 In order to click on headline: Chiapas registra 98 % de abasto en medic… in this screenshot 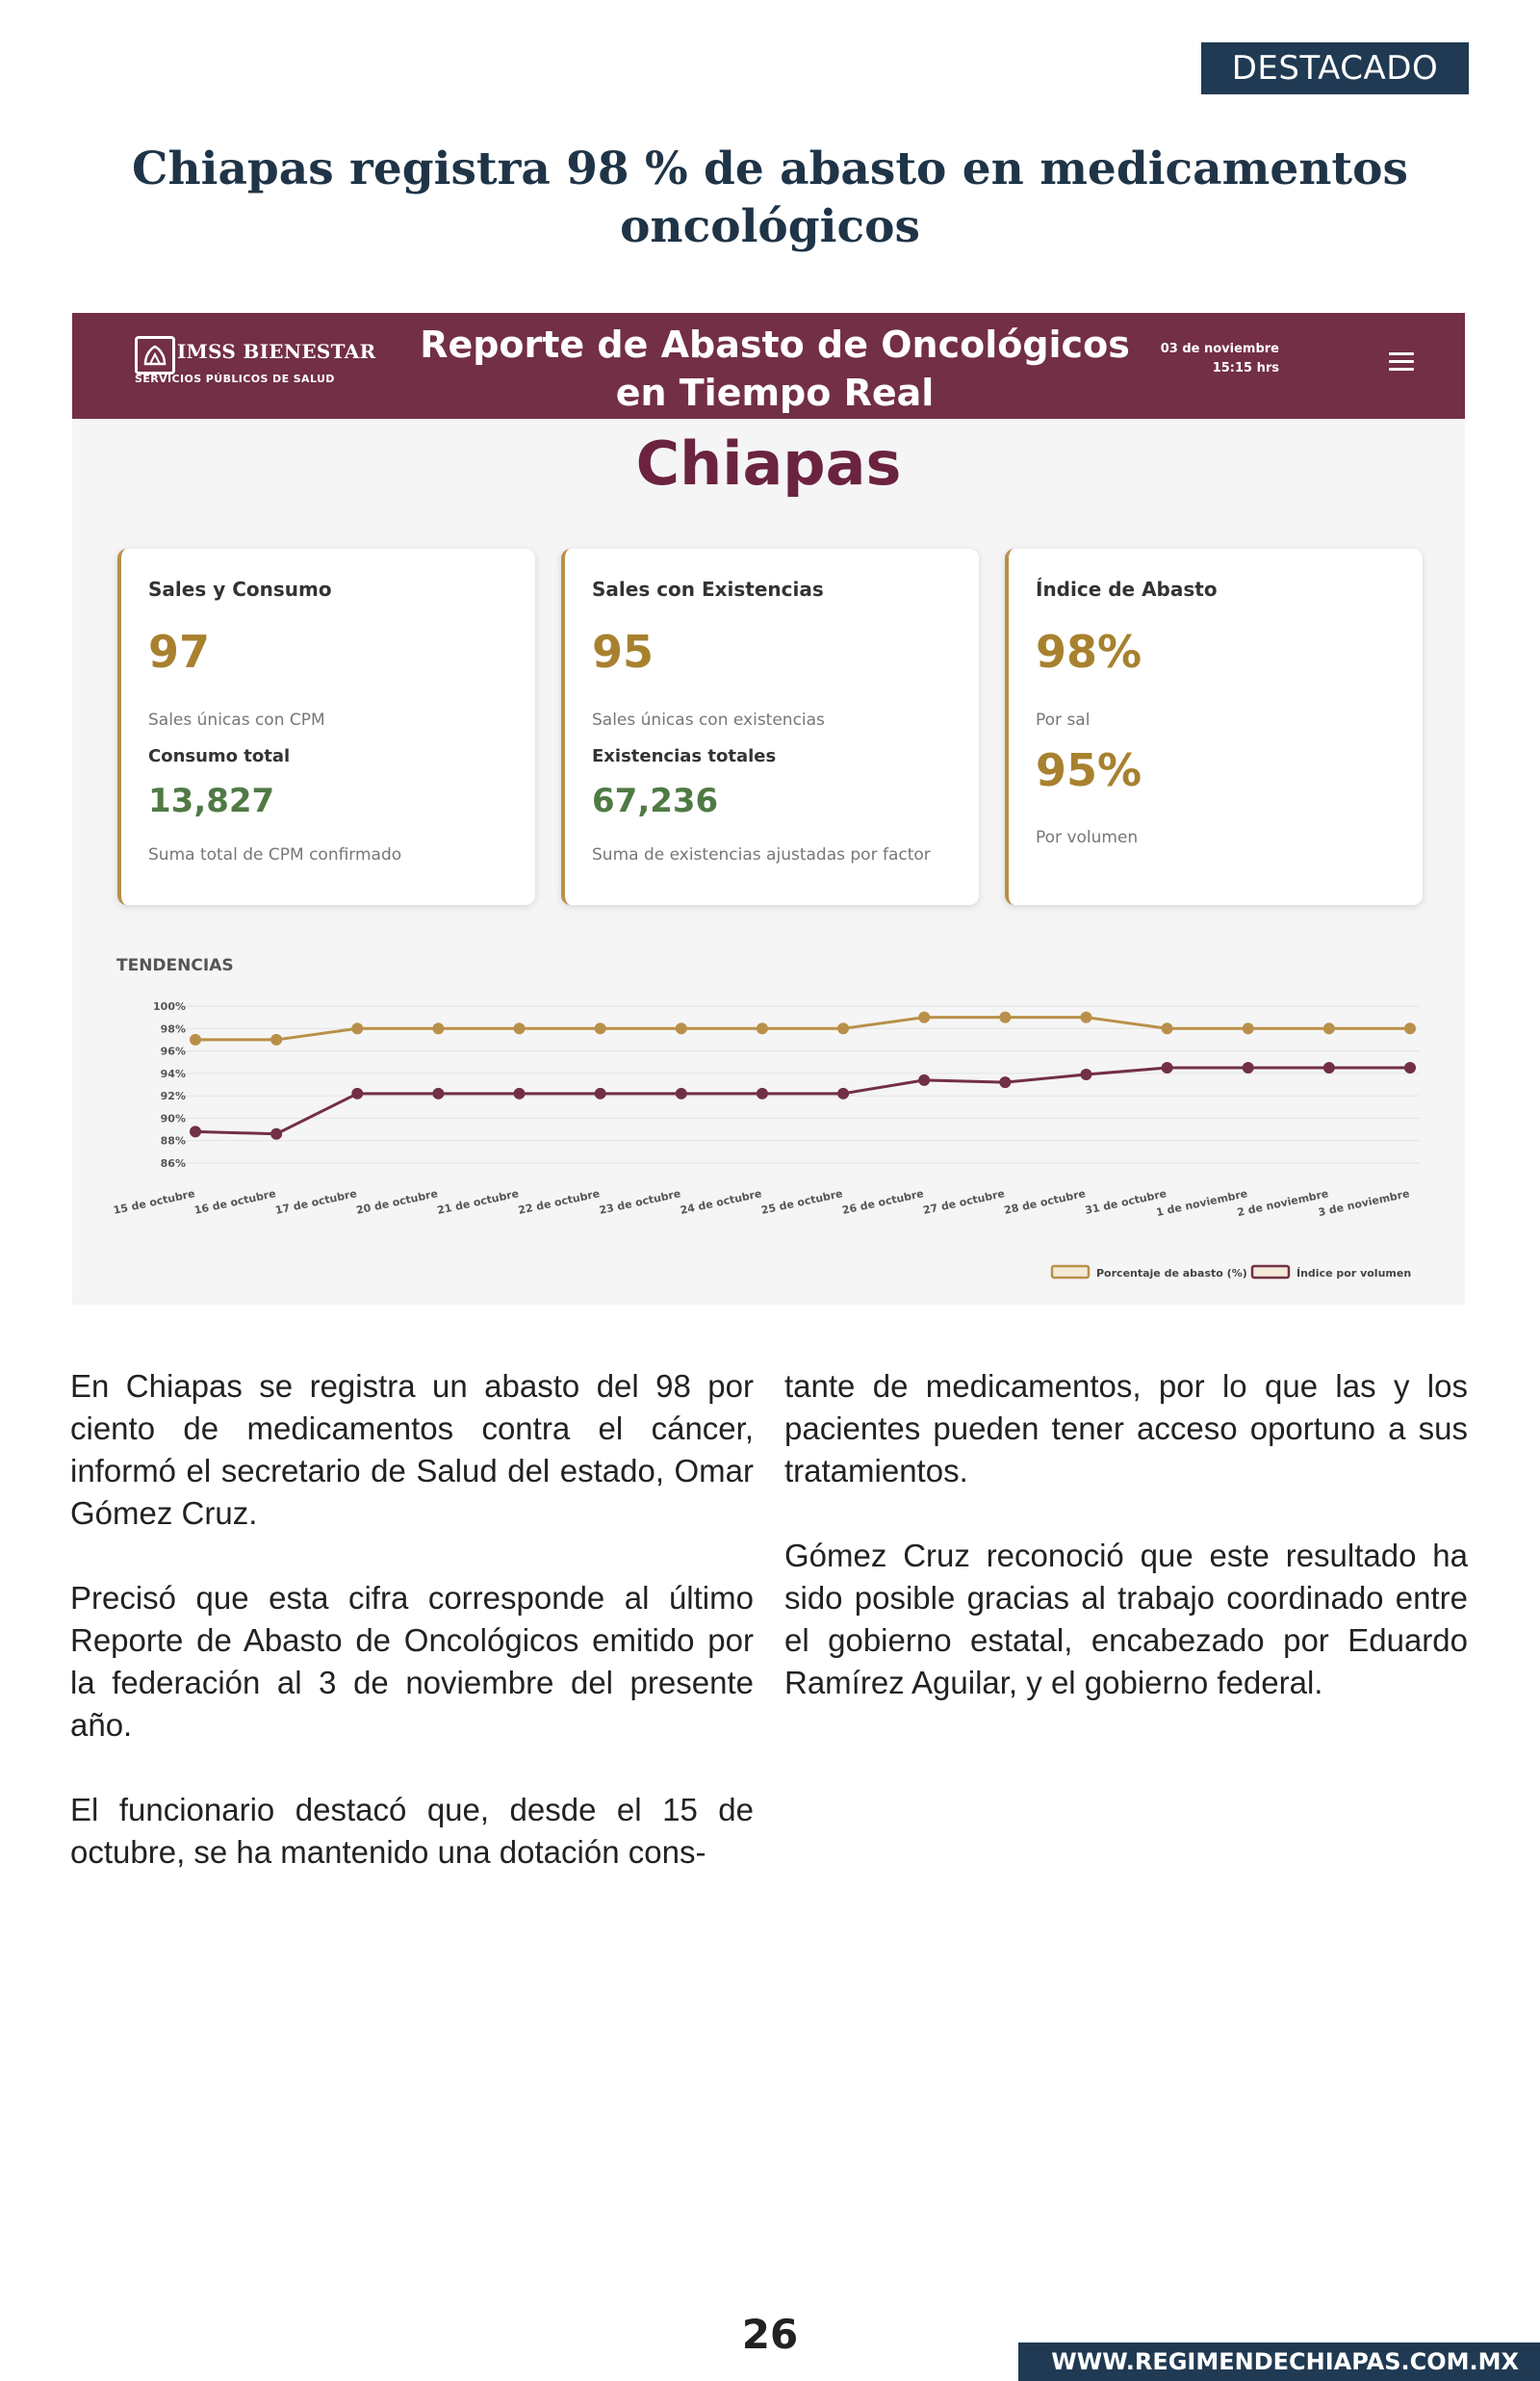, I will do `click(770, 197)`.